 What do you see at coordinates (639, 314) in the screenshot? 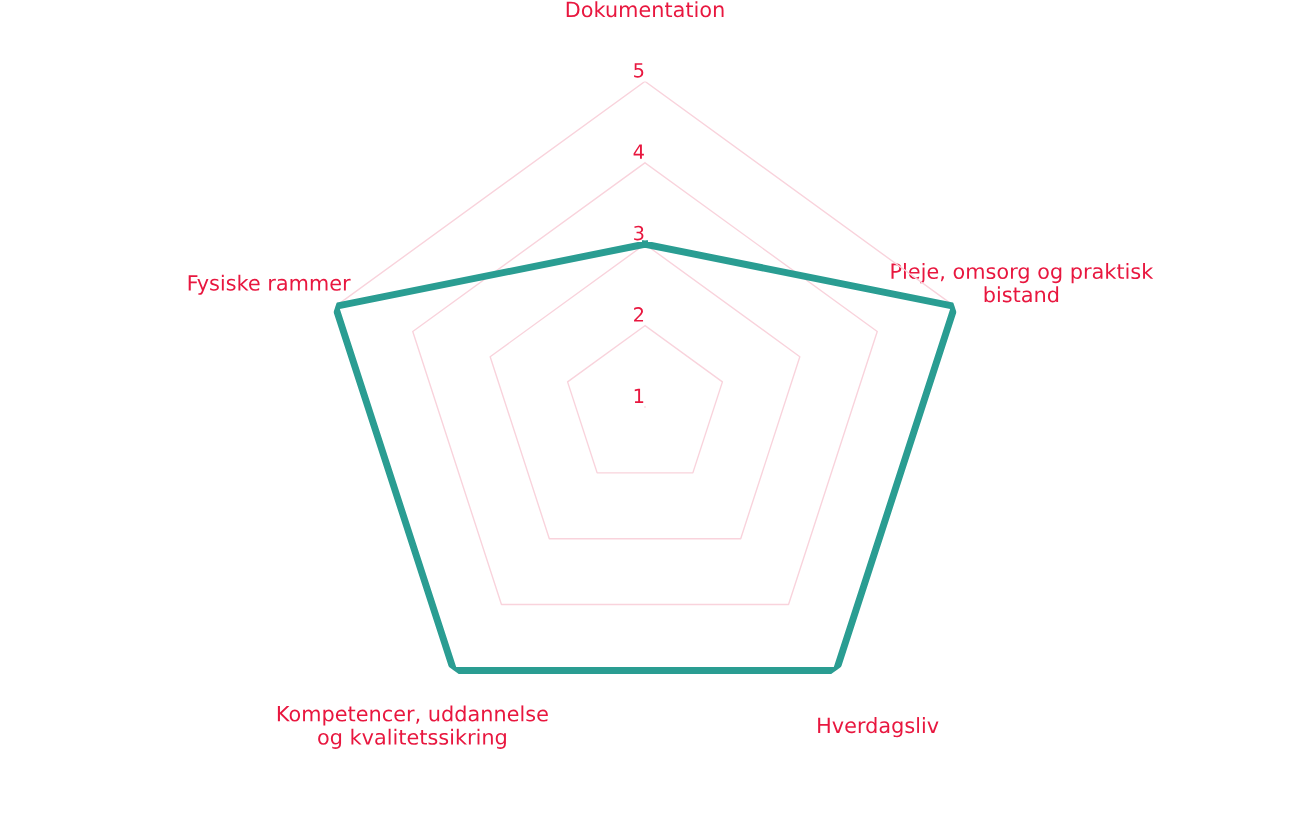
I see `y-tick-label: 2` at bounding box center [639, 314].